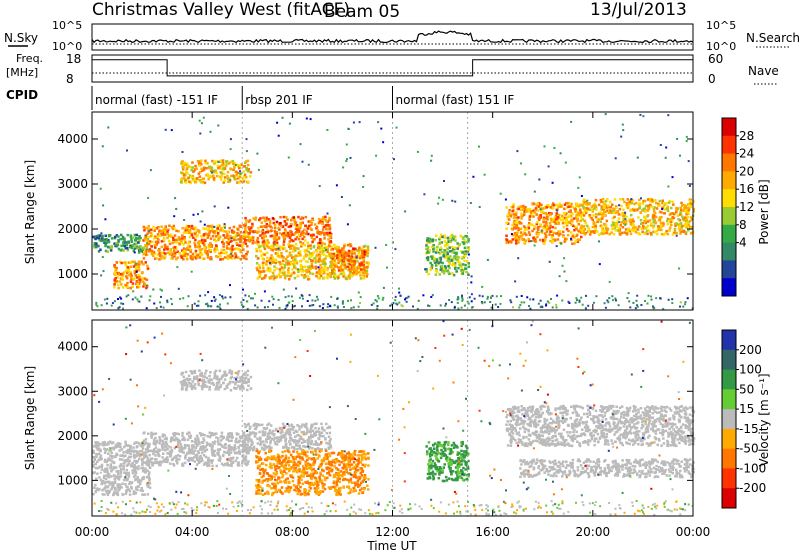 The height and width of the screenshot is (554, 800). Describe the element at coordinates (22, 72) in the screenshot. I see `freq-label-2: [MHz]` at that location.